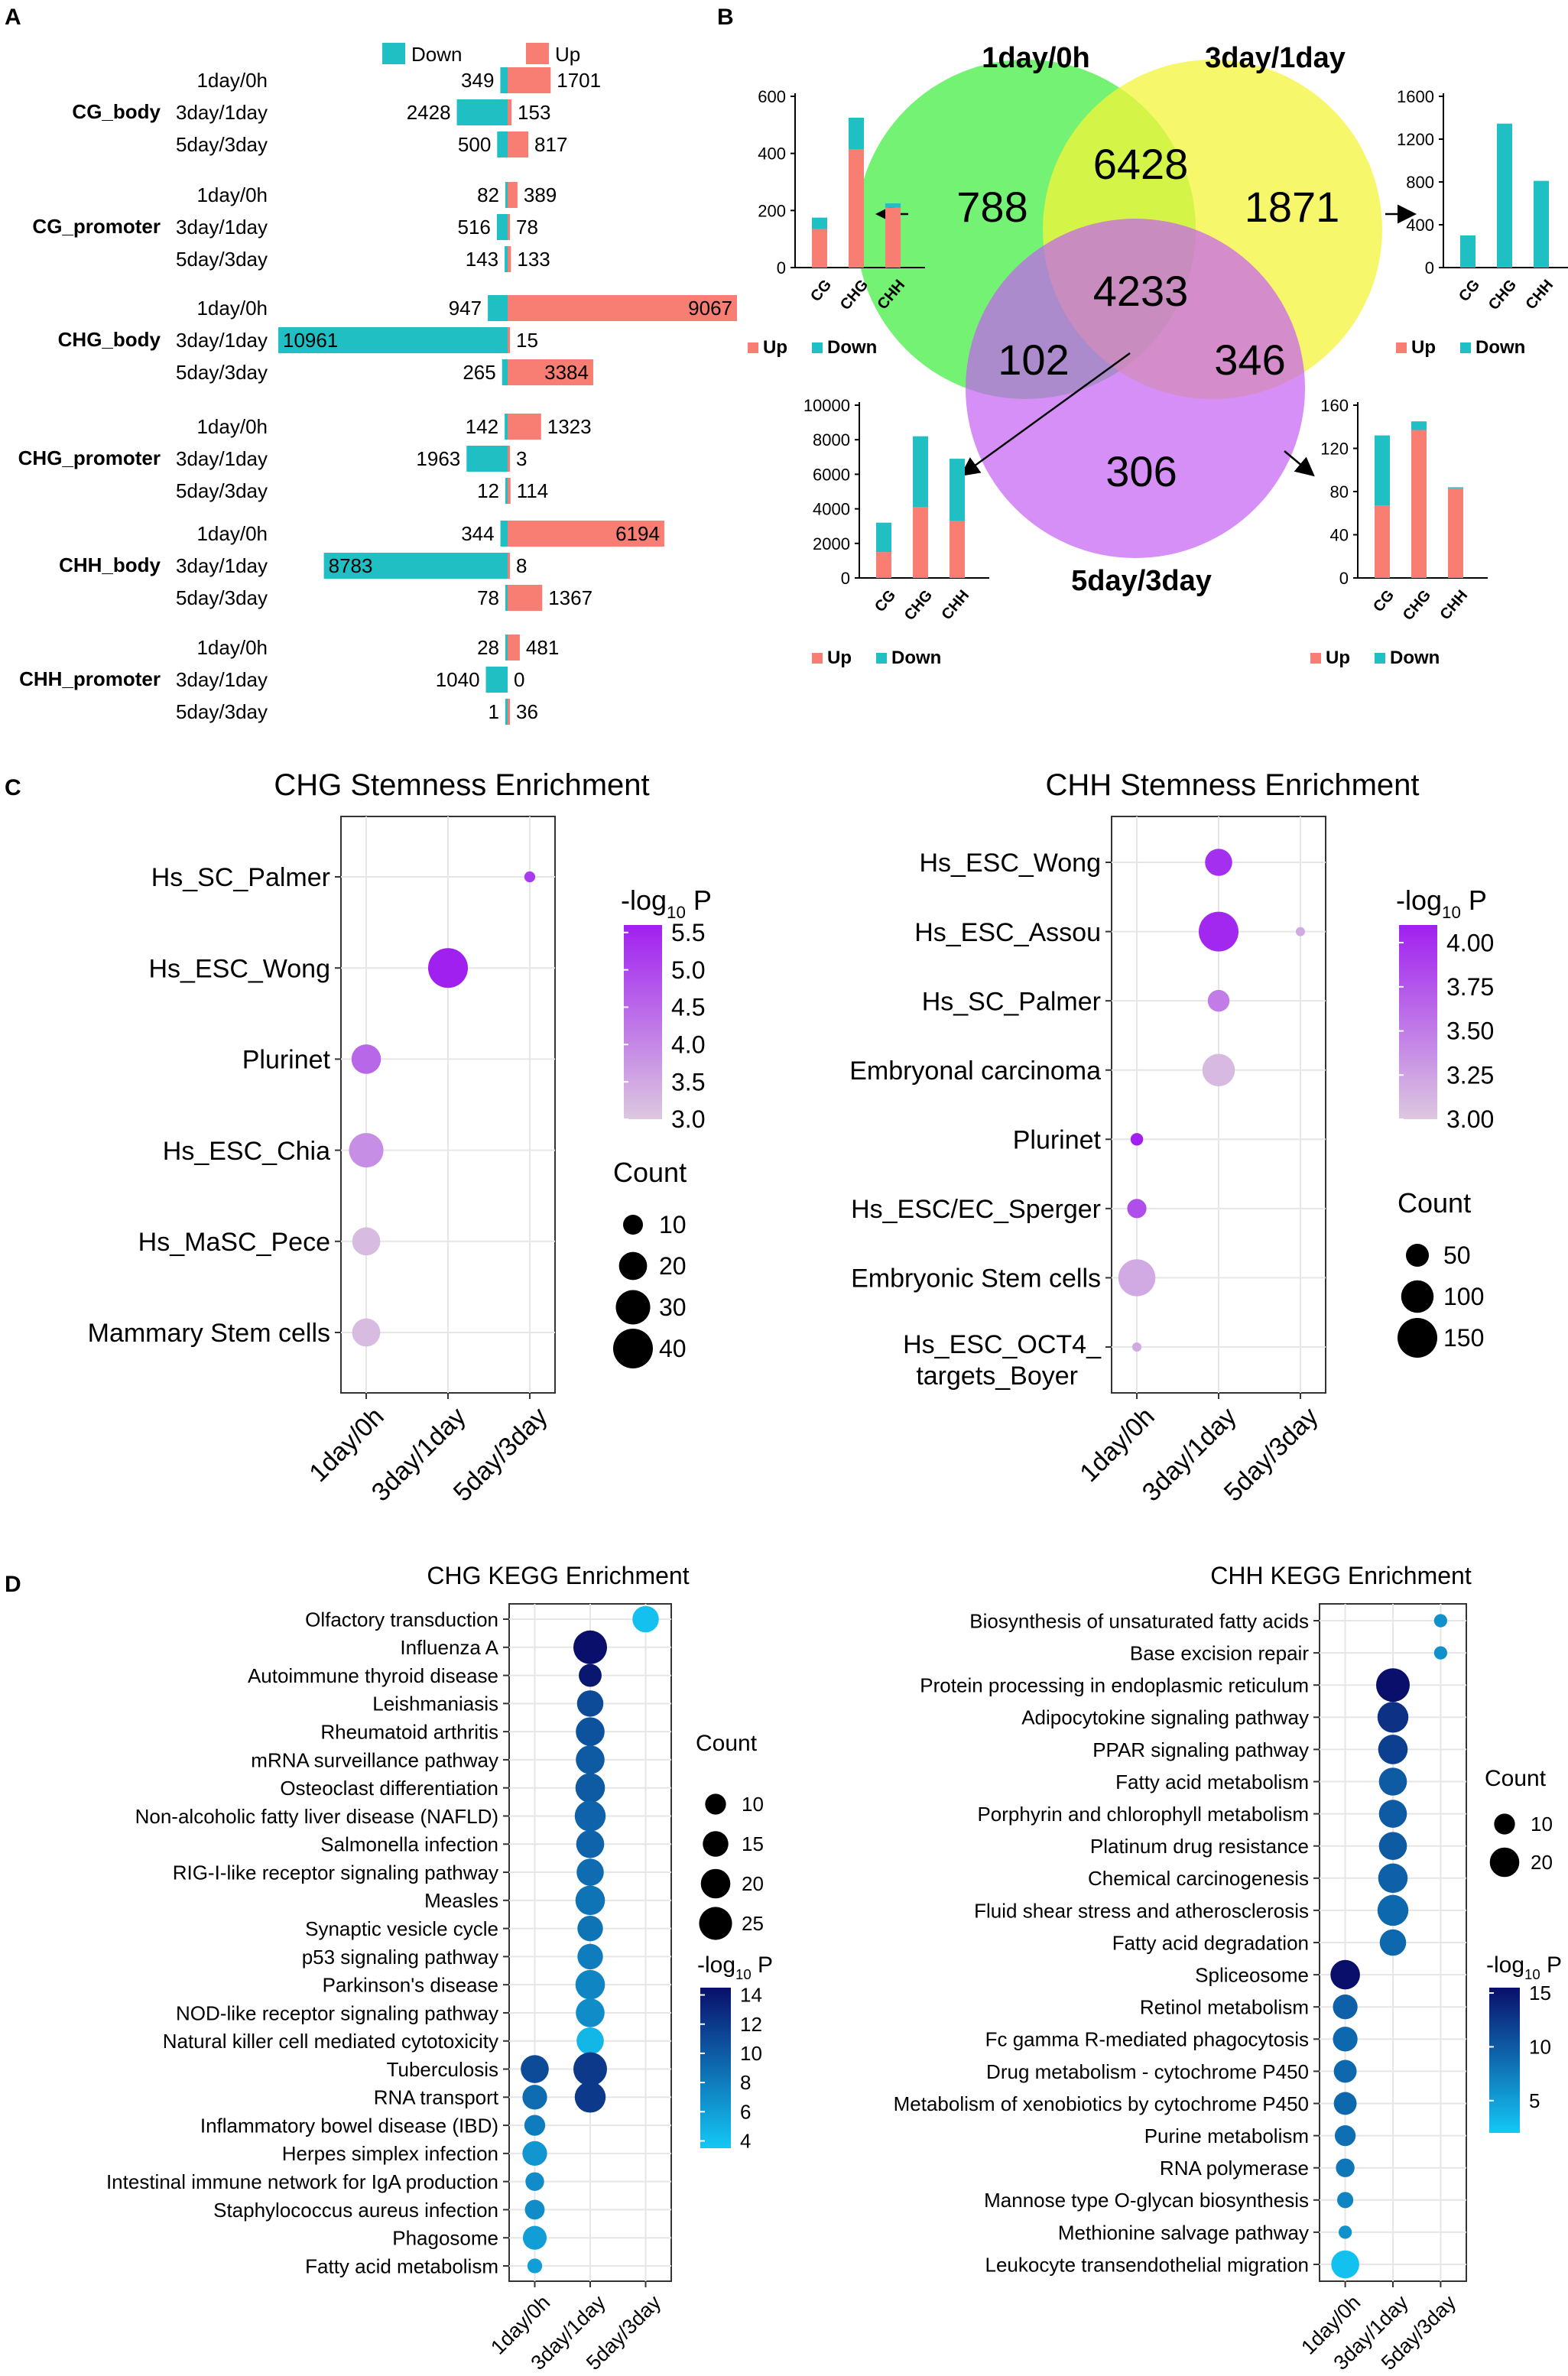 Image resolution: width=1568 pixels, height=2376 pixels. I want to click on dot-salmonella-infection-3day-1day, so click(590, 1844).